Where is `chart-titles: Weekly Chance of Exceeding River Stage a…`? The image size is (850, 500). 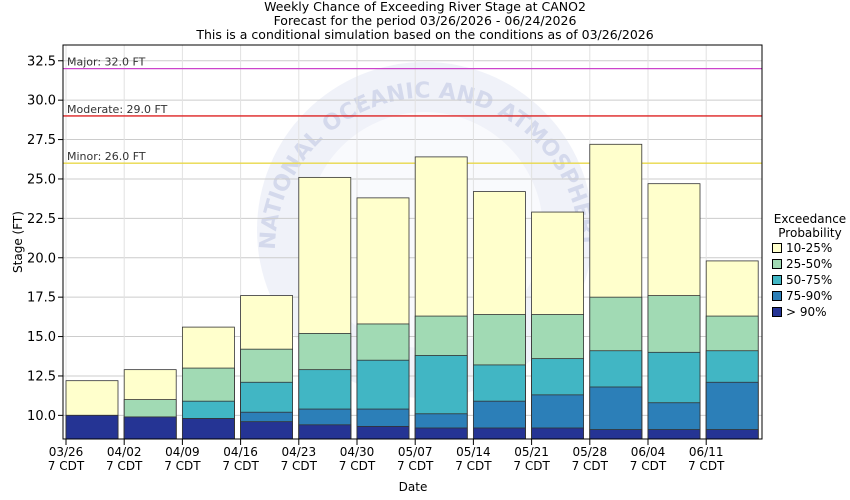
chart-titles: Weekly Chance of Exceeding River Stage a… is located at coordinates (425, 21).